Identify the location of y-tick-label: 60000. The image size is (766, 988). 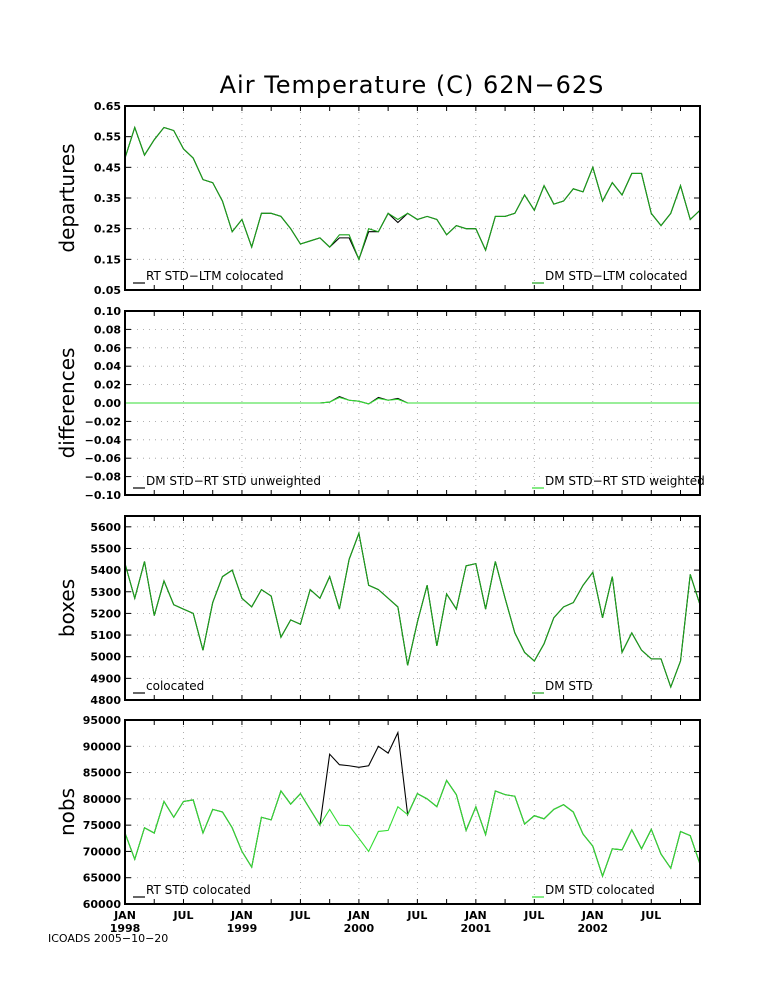
(102, 904).